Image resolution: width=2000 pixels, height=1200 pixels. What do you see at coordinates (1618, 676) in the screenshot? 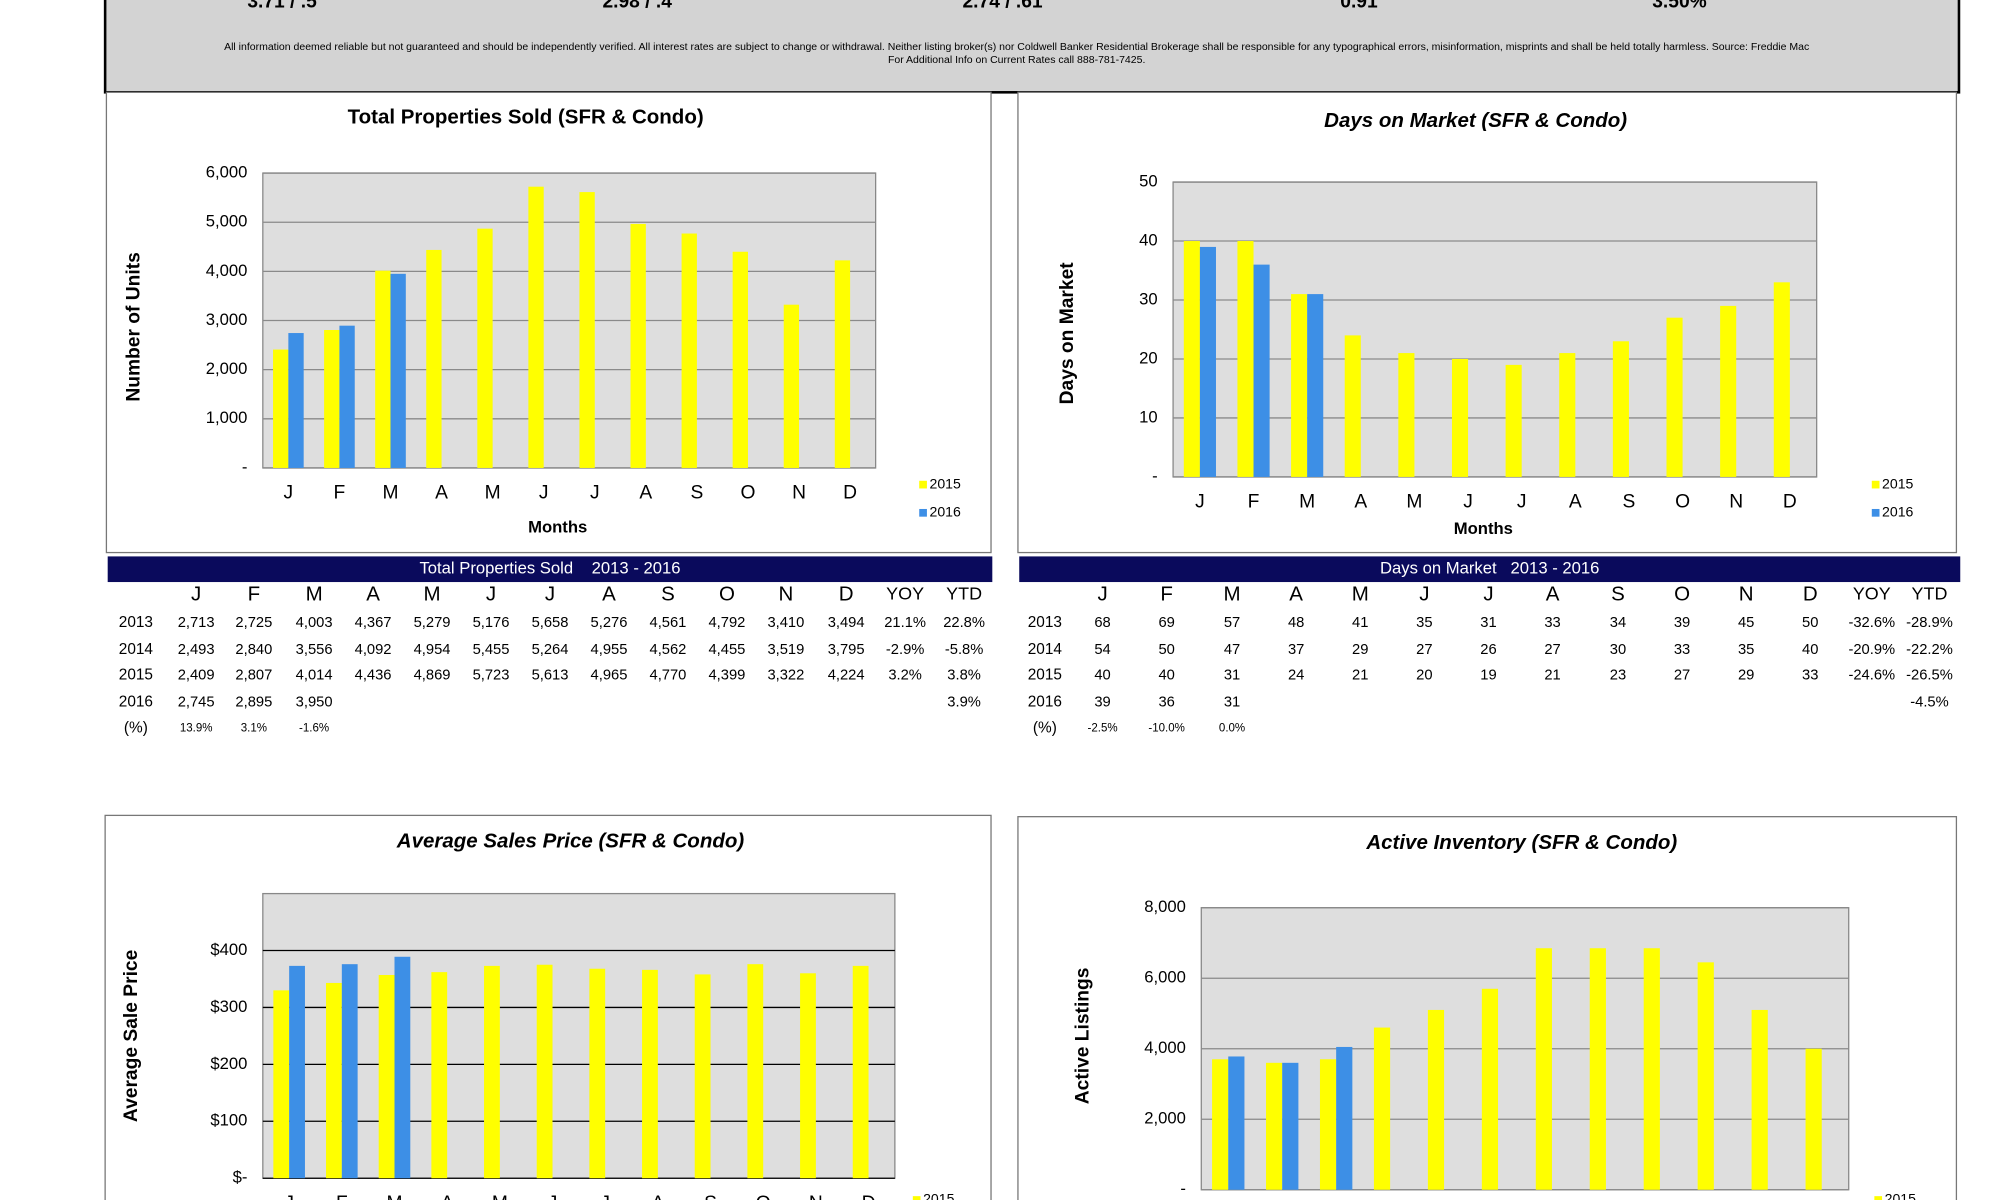
I see `table-cell: 23` at bounding box center [1618, 676].